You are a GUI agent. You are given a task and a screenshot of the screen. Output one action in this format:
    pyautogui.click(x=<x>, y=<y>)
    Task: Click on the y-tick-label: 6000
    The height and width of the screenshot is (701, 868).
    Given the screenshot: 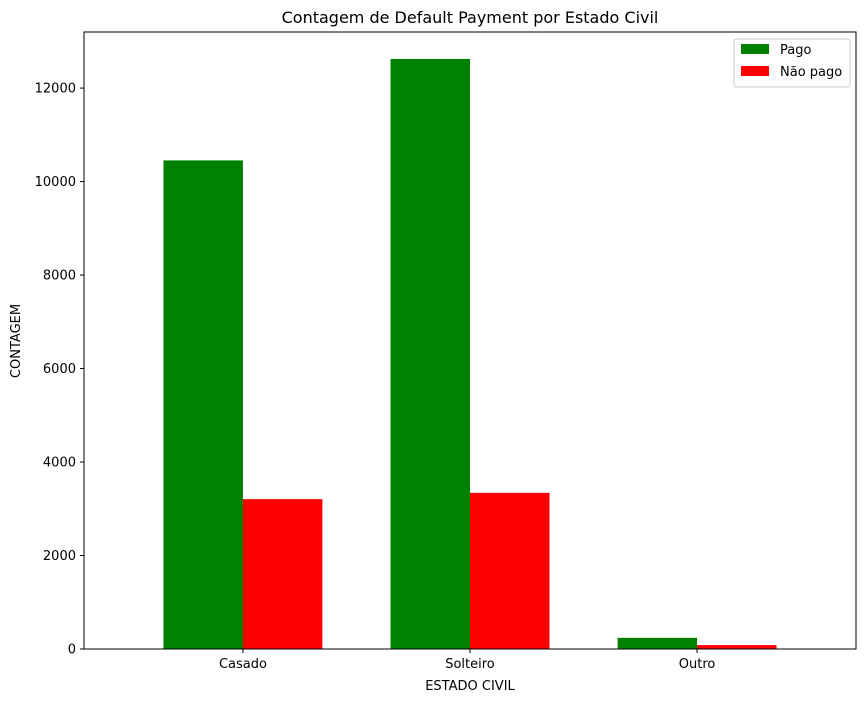 What is the action you would take?
    pyautogui.click(x=59, y=369)
    